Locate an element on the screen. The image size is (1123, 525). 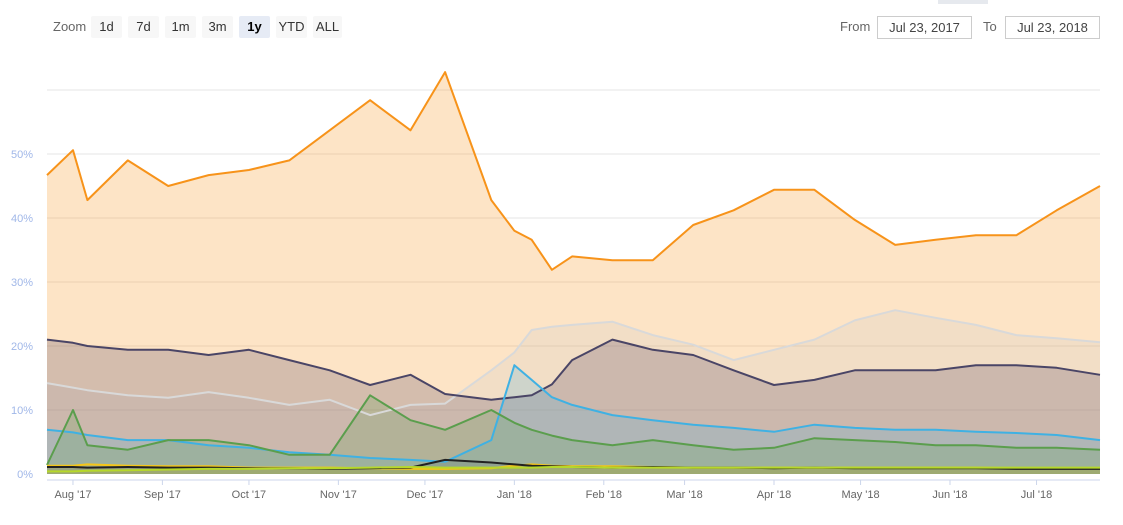
x-tick-label: Apr '18 is located at coordinates (774, 495).